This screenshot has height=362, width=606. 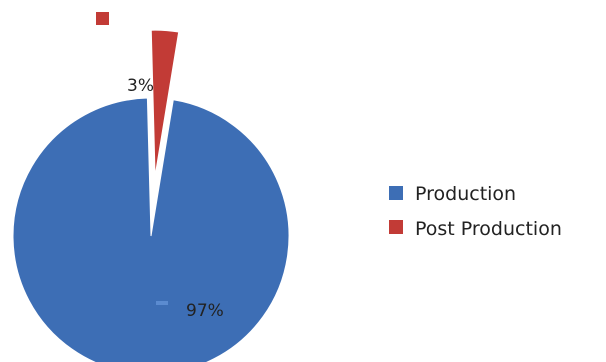 I want to click on data-label-production: 97%, so click(x=205, y=311).